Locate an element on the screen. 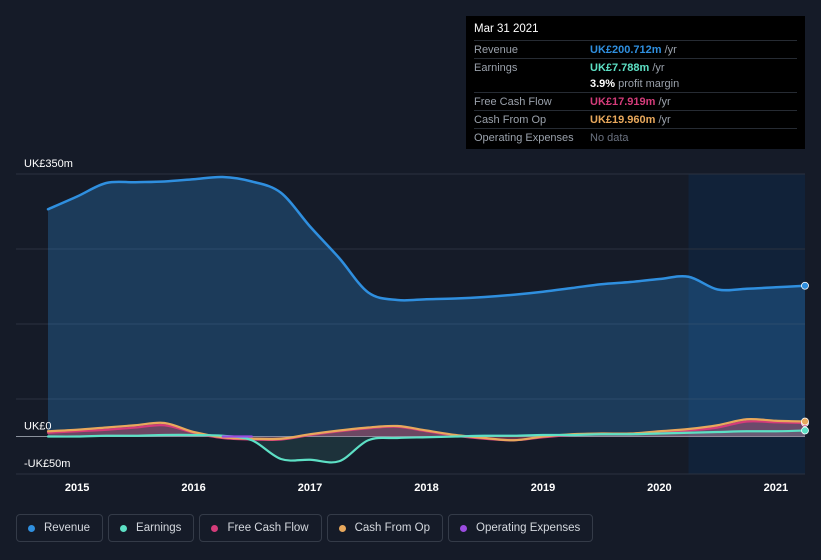 The height and width of the screenshot is (560, 821). x-tick-label: 2021 is located at coordinates (776, 488).